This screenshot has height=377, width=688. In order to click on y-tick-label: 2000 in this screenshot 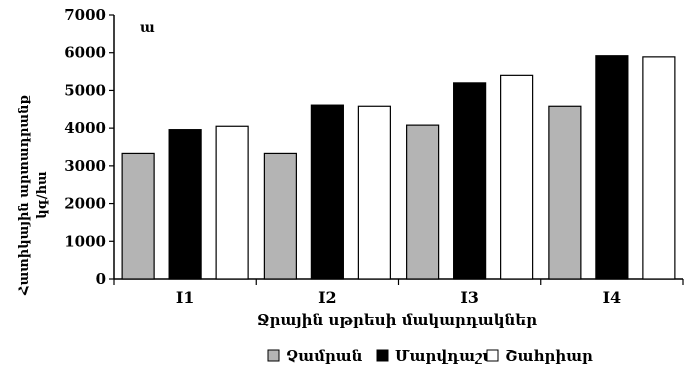, I will do `click(85, 204)`.